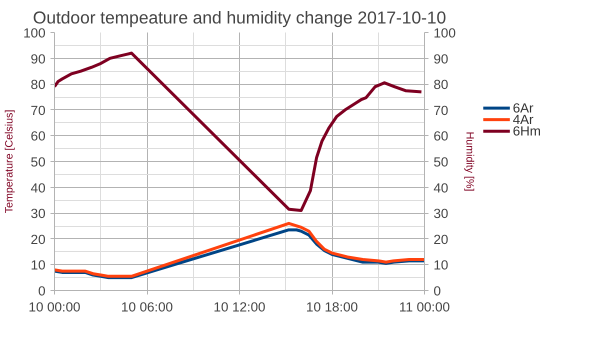 This screenshot has width=605, height=340. I want to click on x-tick-label: 10 00:00, so click(54, 307).